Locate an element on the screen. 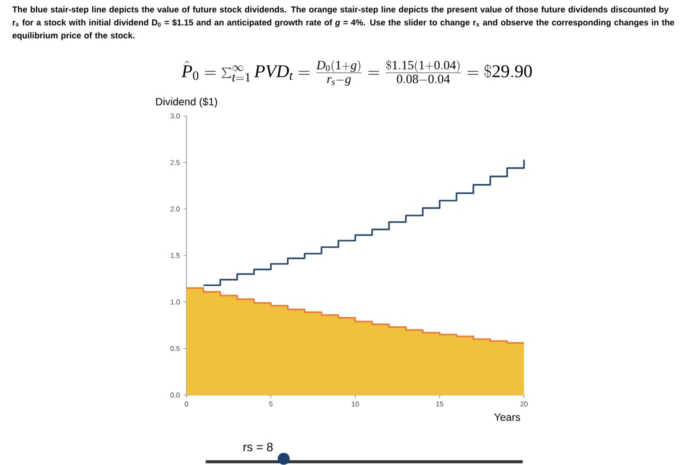  x-axis-title: Years is located at coordinates (507, 417).